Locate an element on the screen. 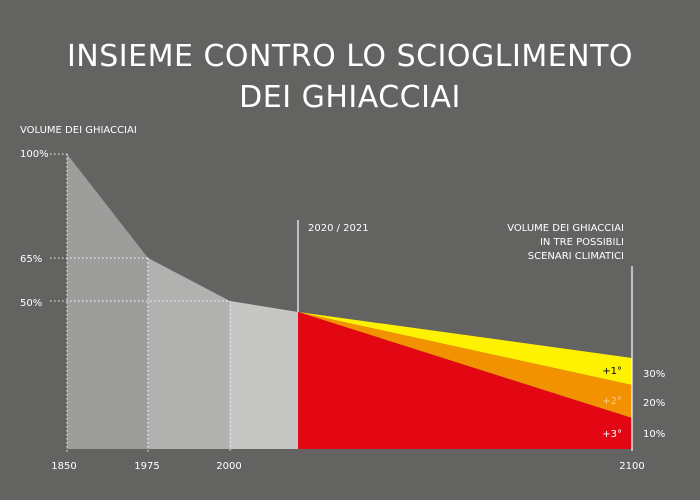  scenario-value-10: 10% is located at coordinates (654, 434).